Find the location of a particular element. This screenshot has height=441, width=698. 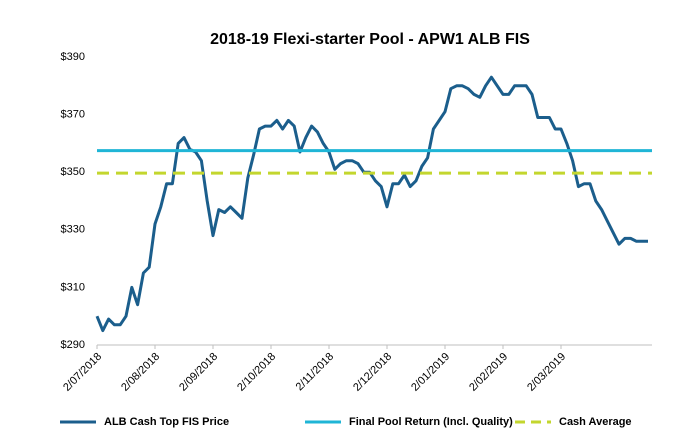

x-tick-label: 2/09/2018 is located at coordinates (198, 372).